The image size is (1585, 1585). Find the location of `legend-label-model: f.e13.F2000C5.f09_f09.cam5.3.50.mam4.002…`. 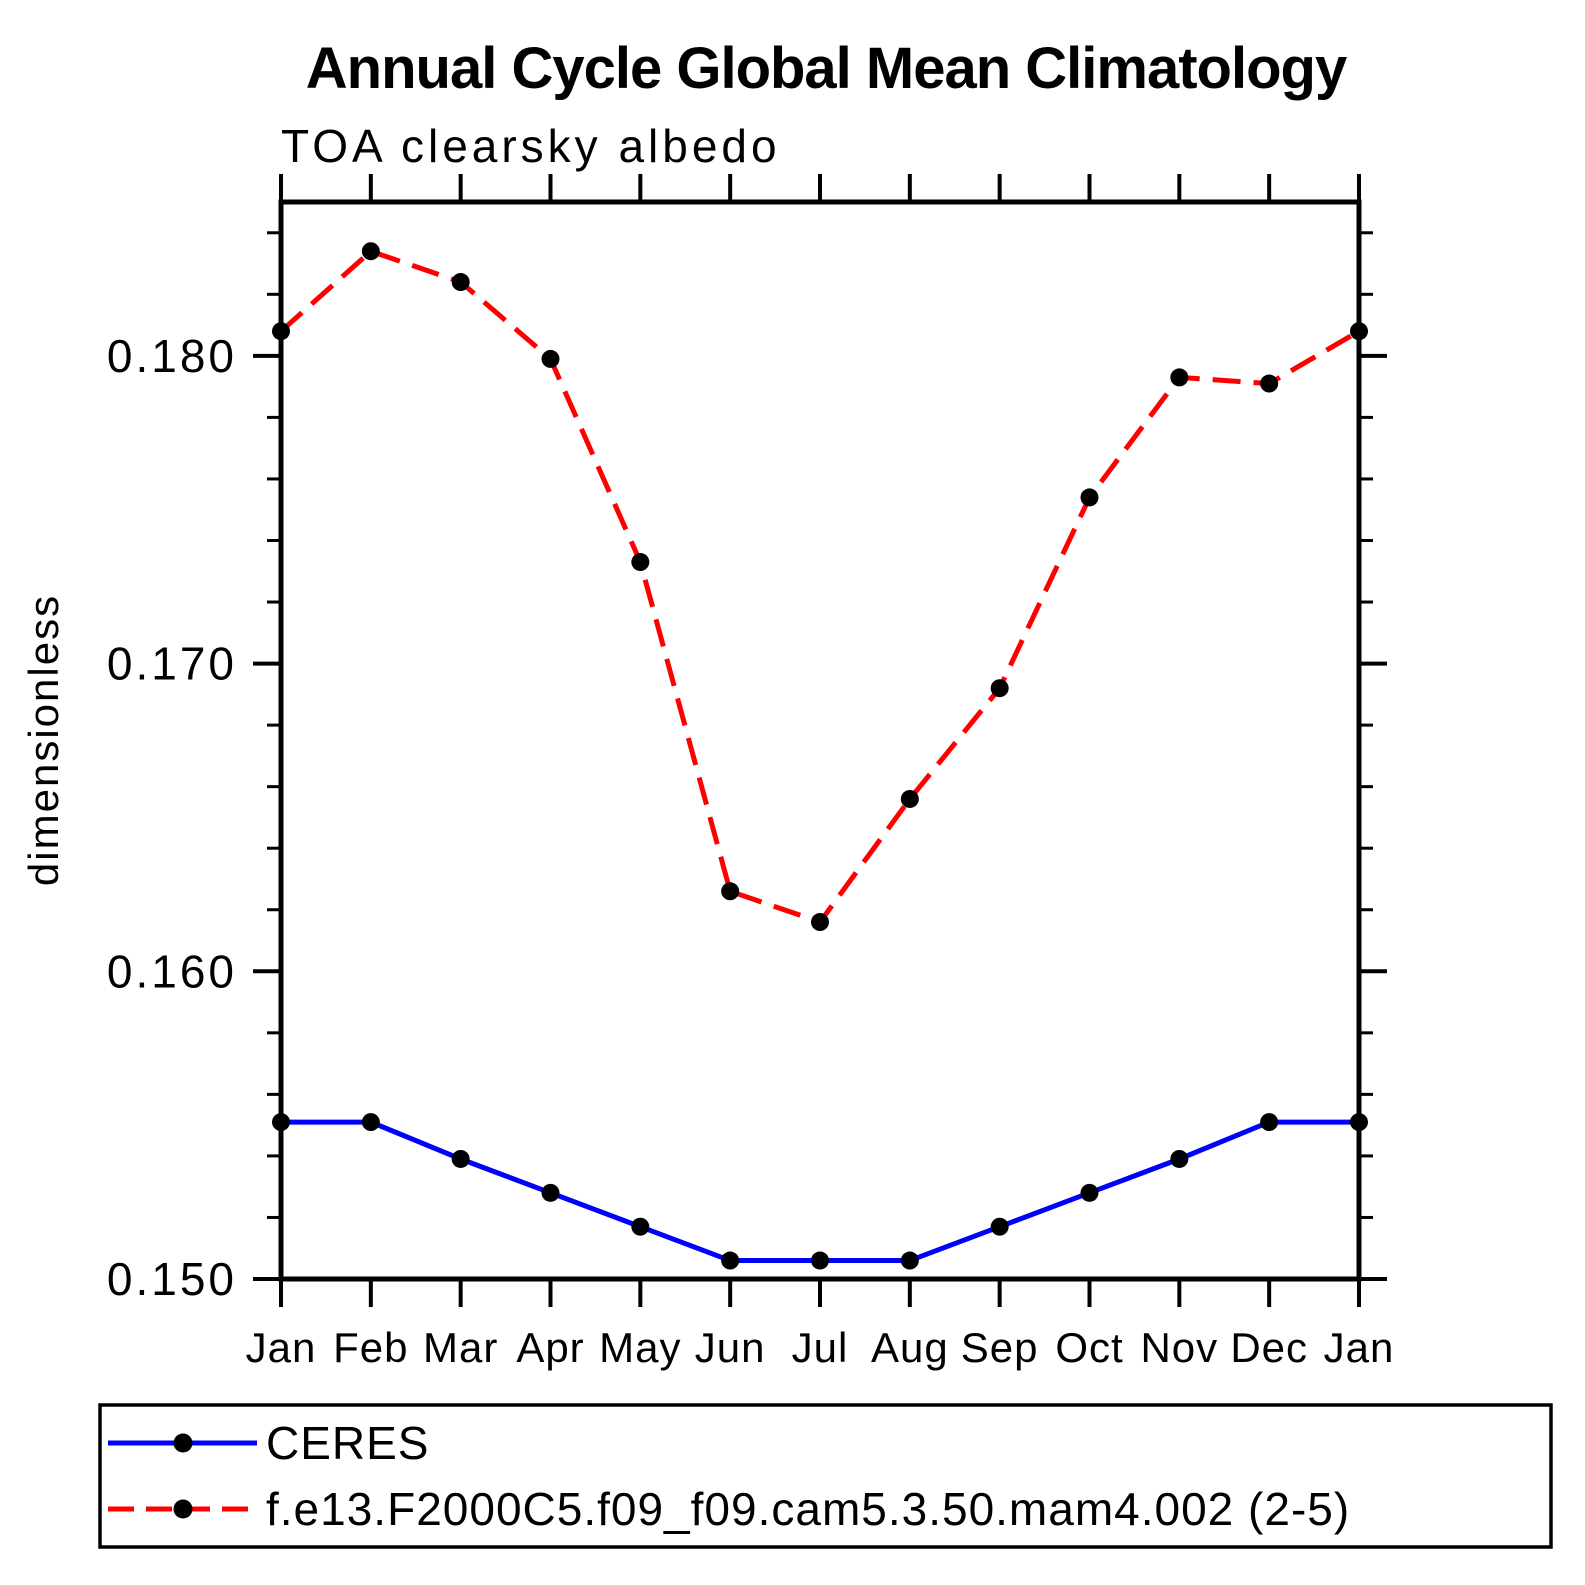

legend-label-model: f.e13.F2000C5.f09_f09.cam5.3.50.mam4.002… is located at coordinates (808, 1509).